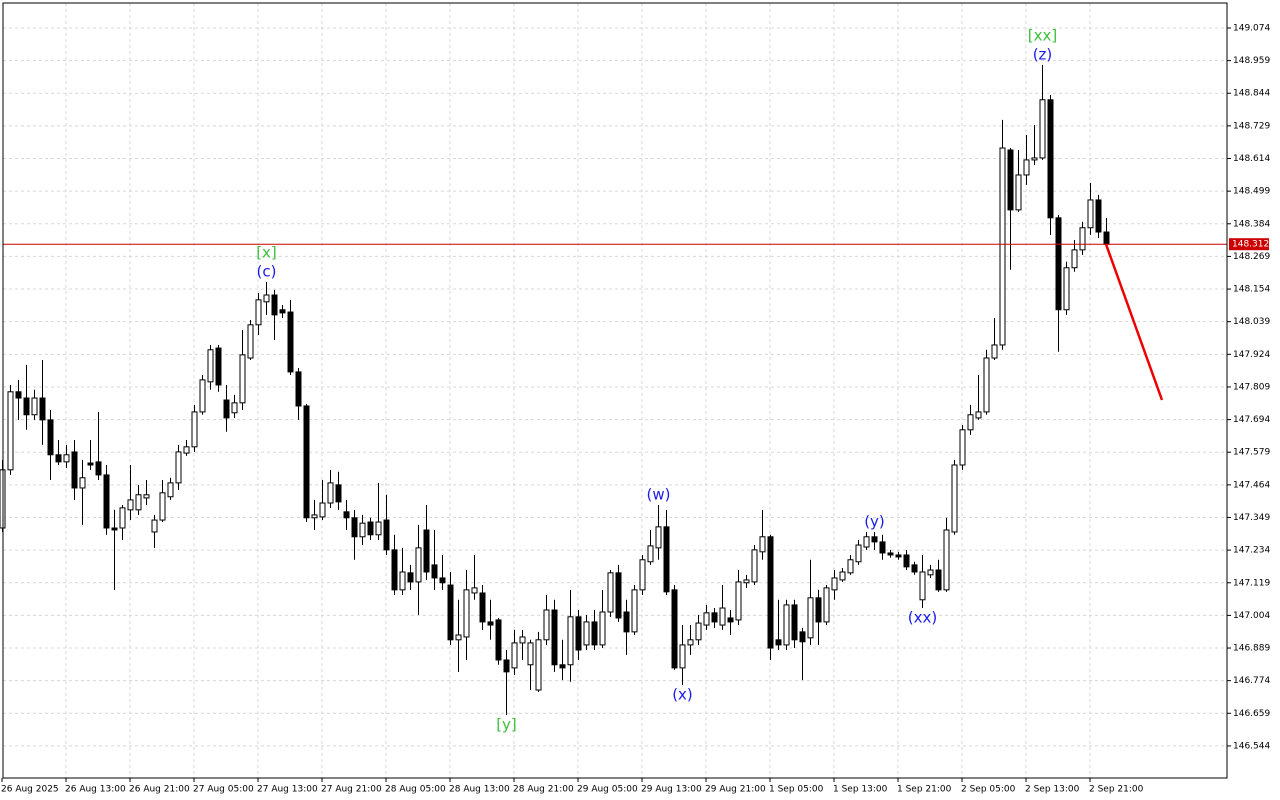 This screenshot has height=800, width=1280. I want to click on y-tick-label: 147.464, so click(1251, 485).